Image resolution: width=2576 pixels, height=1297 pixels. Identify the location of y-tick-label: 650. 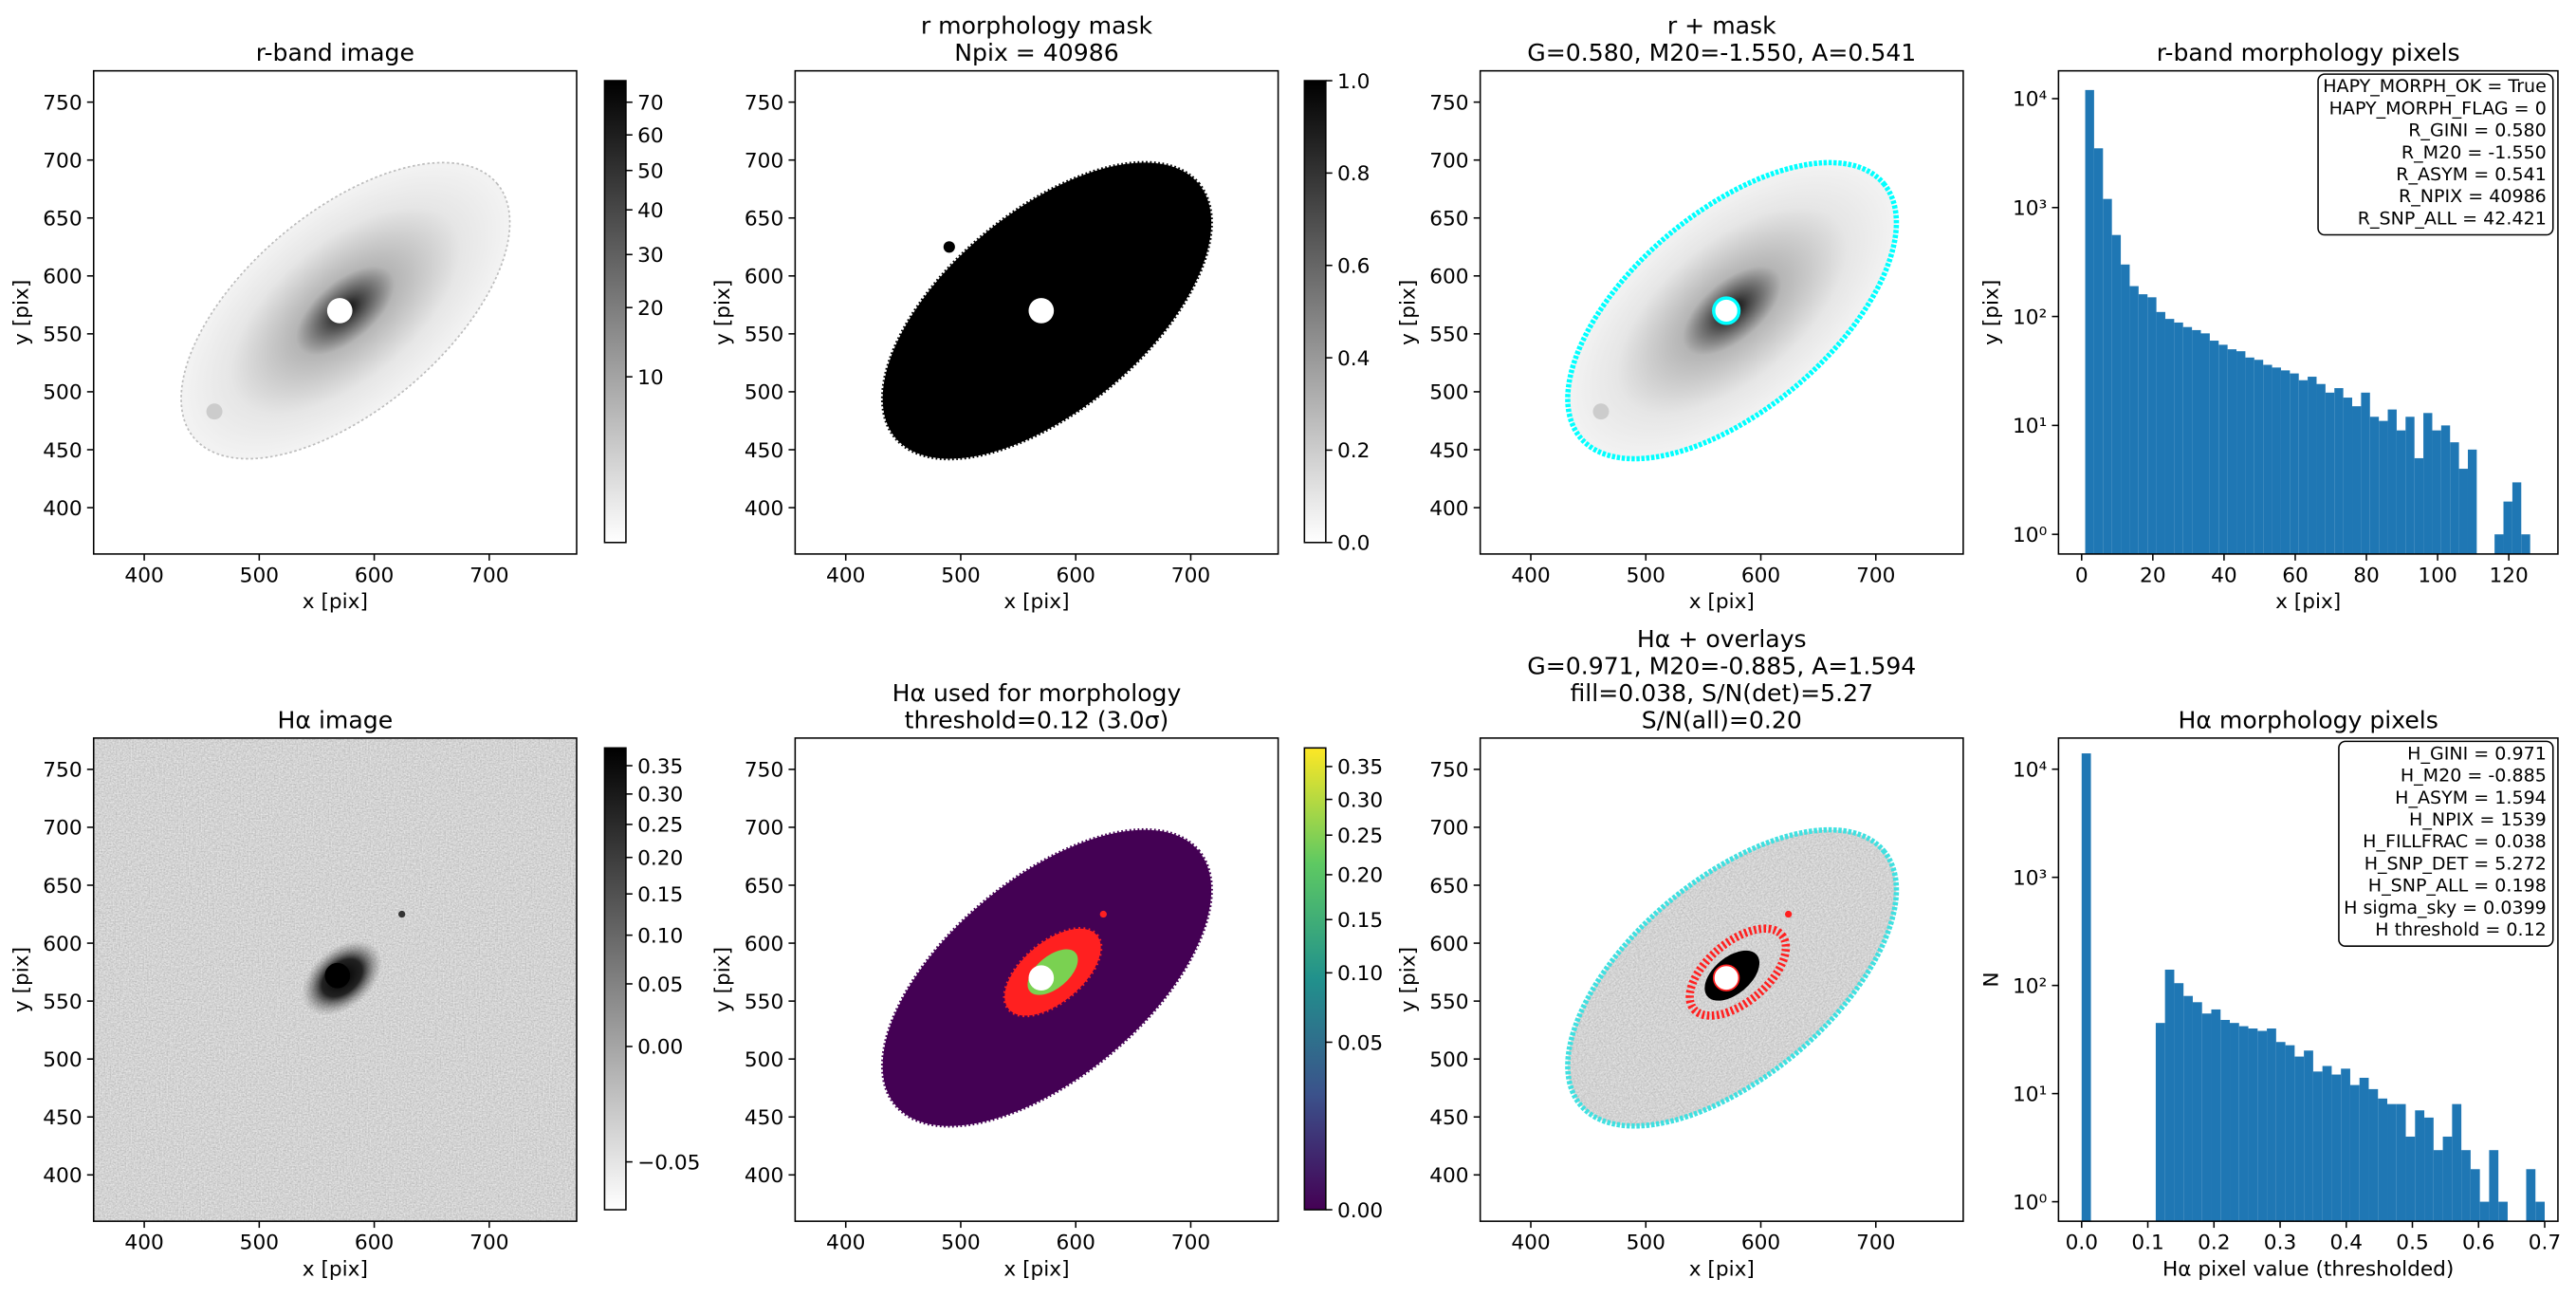
(62, 887).